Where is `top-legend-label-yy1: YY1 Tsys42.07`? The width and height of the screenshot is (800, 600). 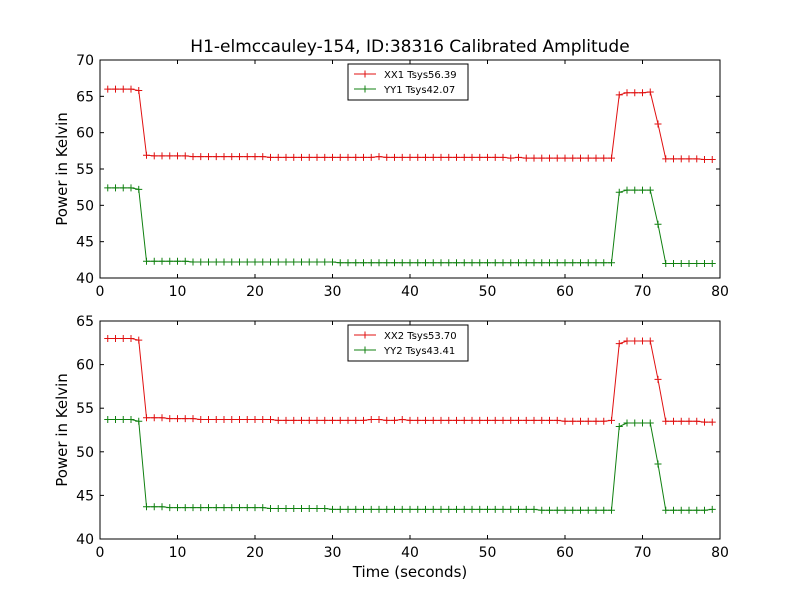
top-legend-label-yy1: YY1 Tsys42.07 is located at coordinates (419, 90).